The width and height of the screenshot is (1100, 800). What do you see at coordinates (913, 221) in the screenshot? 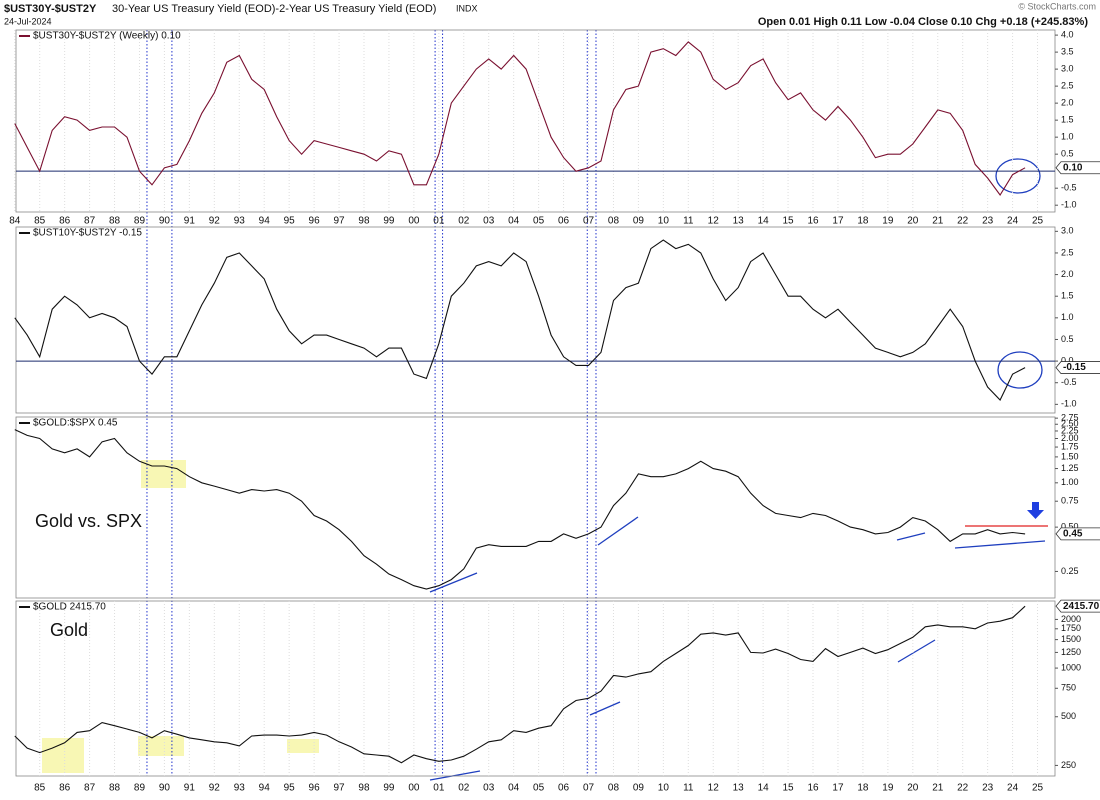
I see `x-tick-label: 20` at bounding box center [913, 221].